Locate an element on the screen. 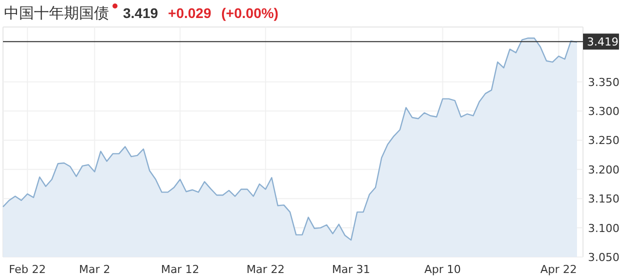 Image resolution: width=624 pixels, height=279 pixels. text: (+0.00%) is located at coordinates (249, 13).